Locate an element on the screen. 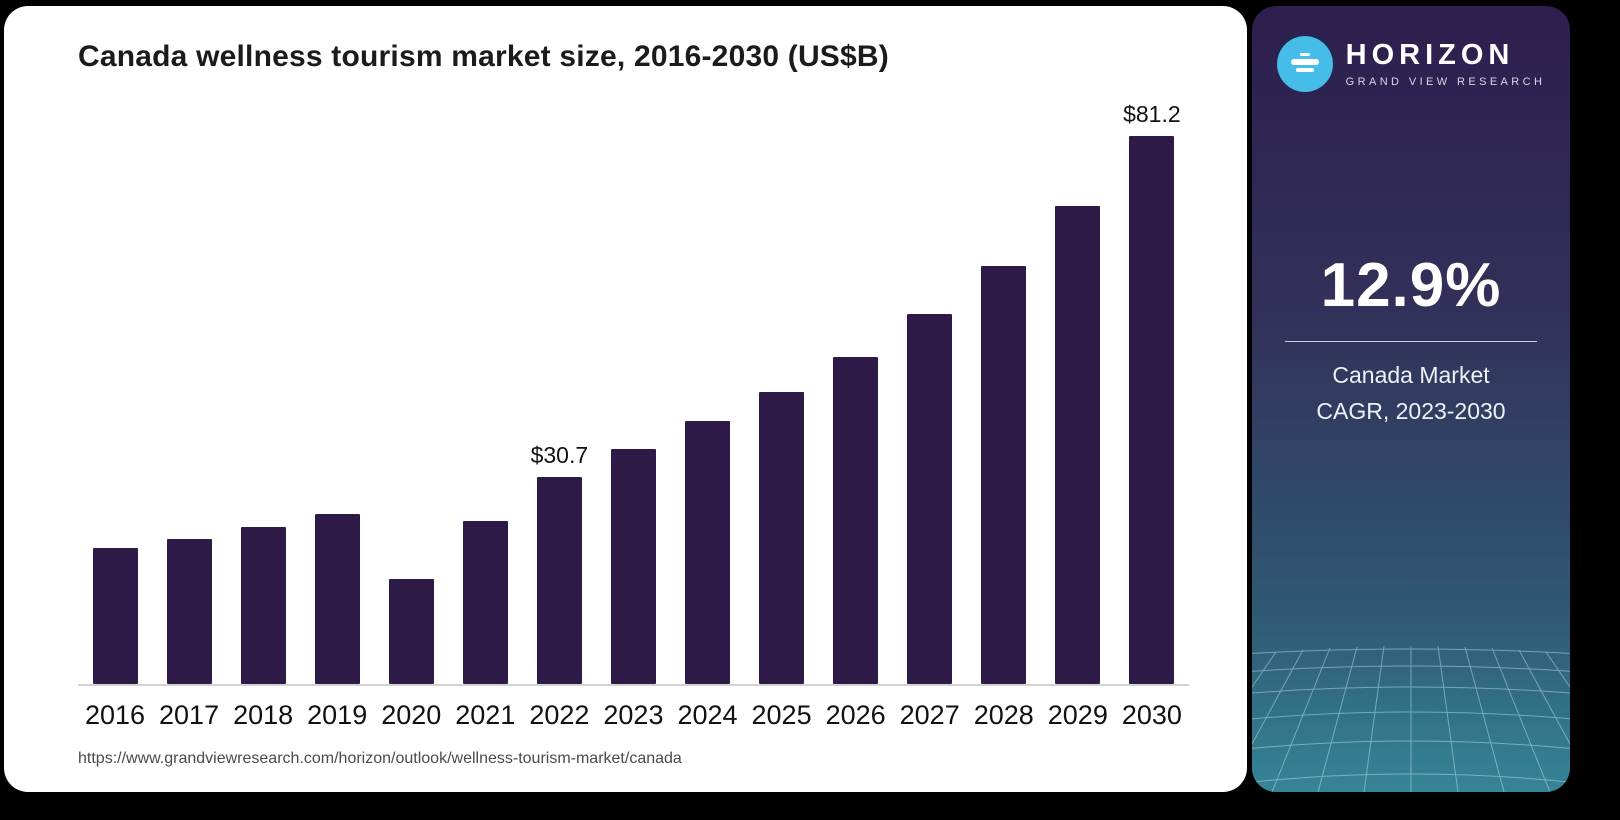 The width and height of the screenshot is (1620, 820). x-tick-label: 2016 is located at coordinates (115, 715).